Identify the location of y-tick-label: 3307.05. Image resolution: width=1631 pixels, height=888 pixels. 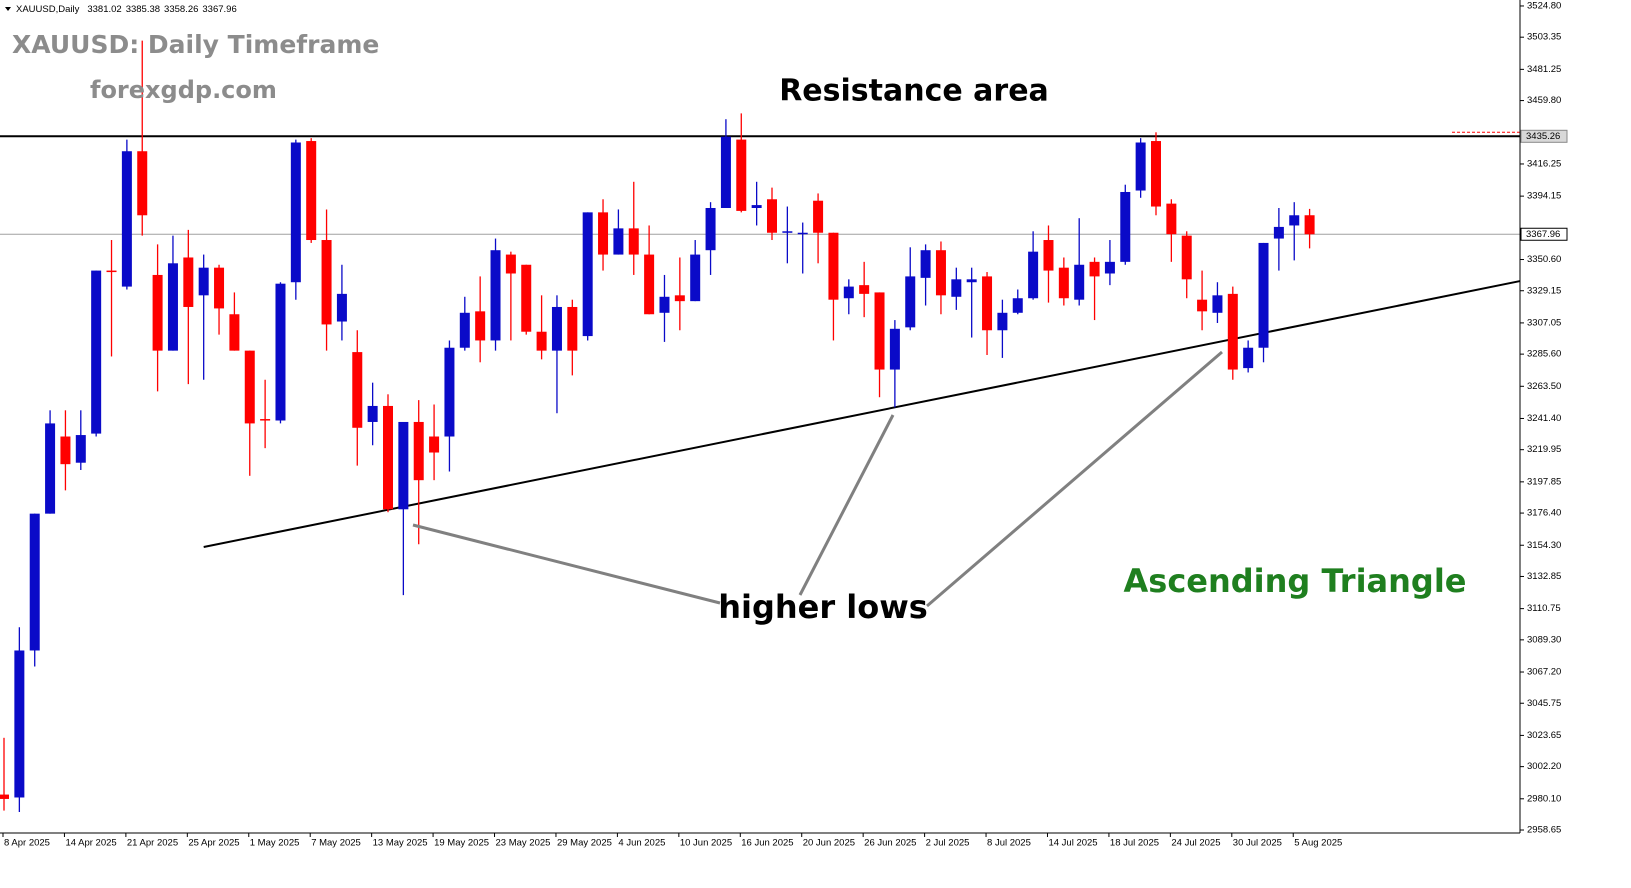
(1544, 322).